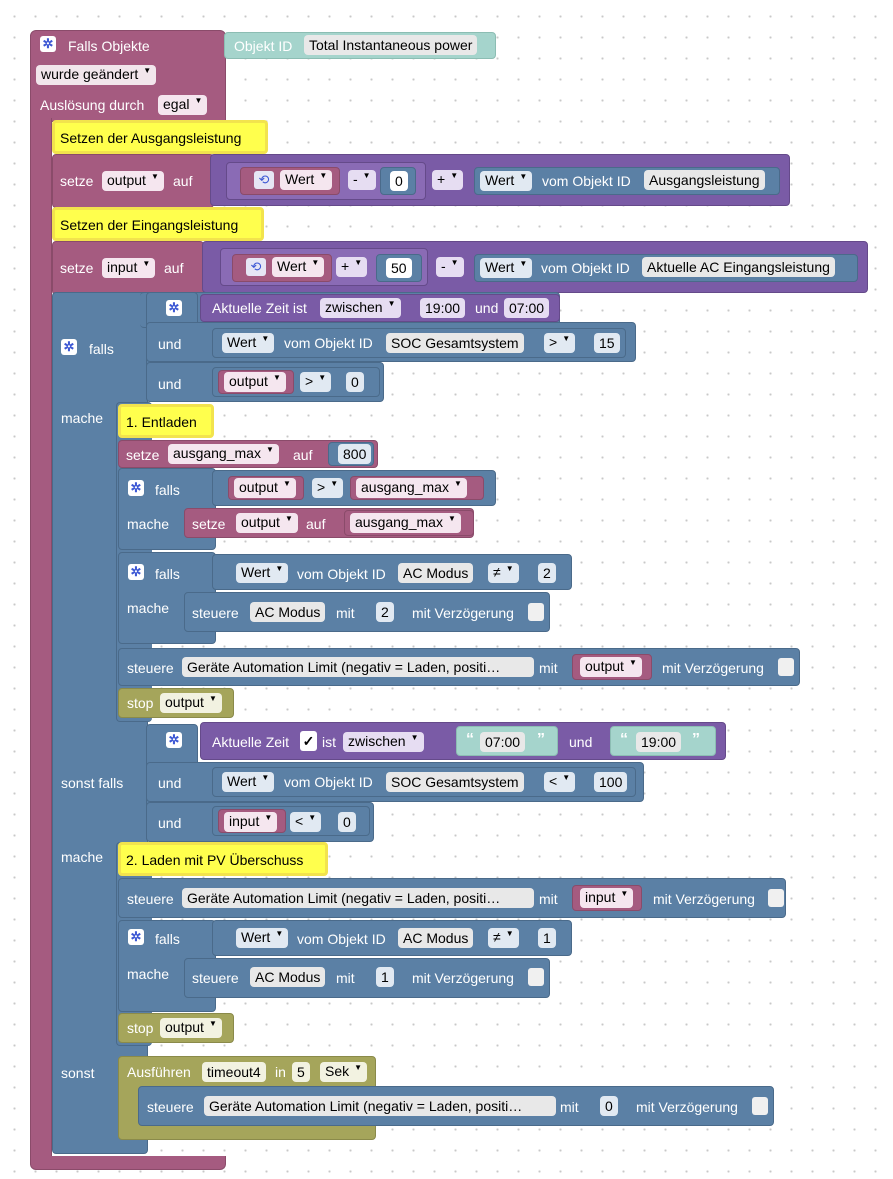 The height and width of the screenshot is (1179, 893). What do you see at coordinates (399, 268) in the screenshot?
I see `number-value: 50` at bounding box center [399, 268].